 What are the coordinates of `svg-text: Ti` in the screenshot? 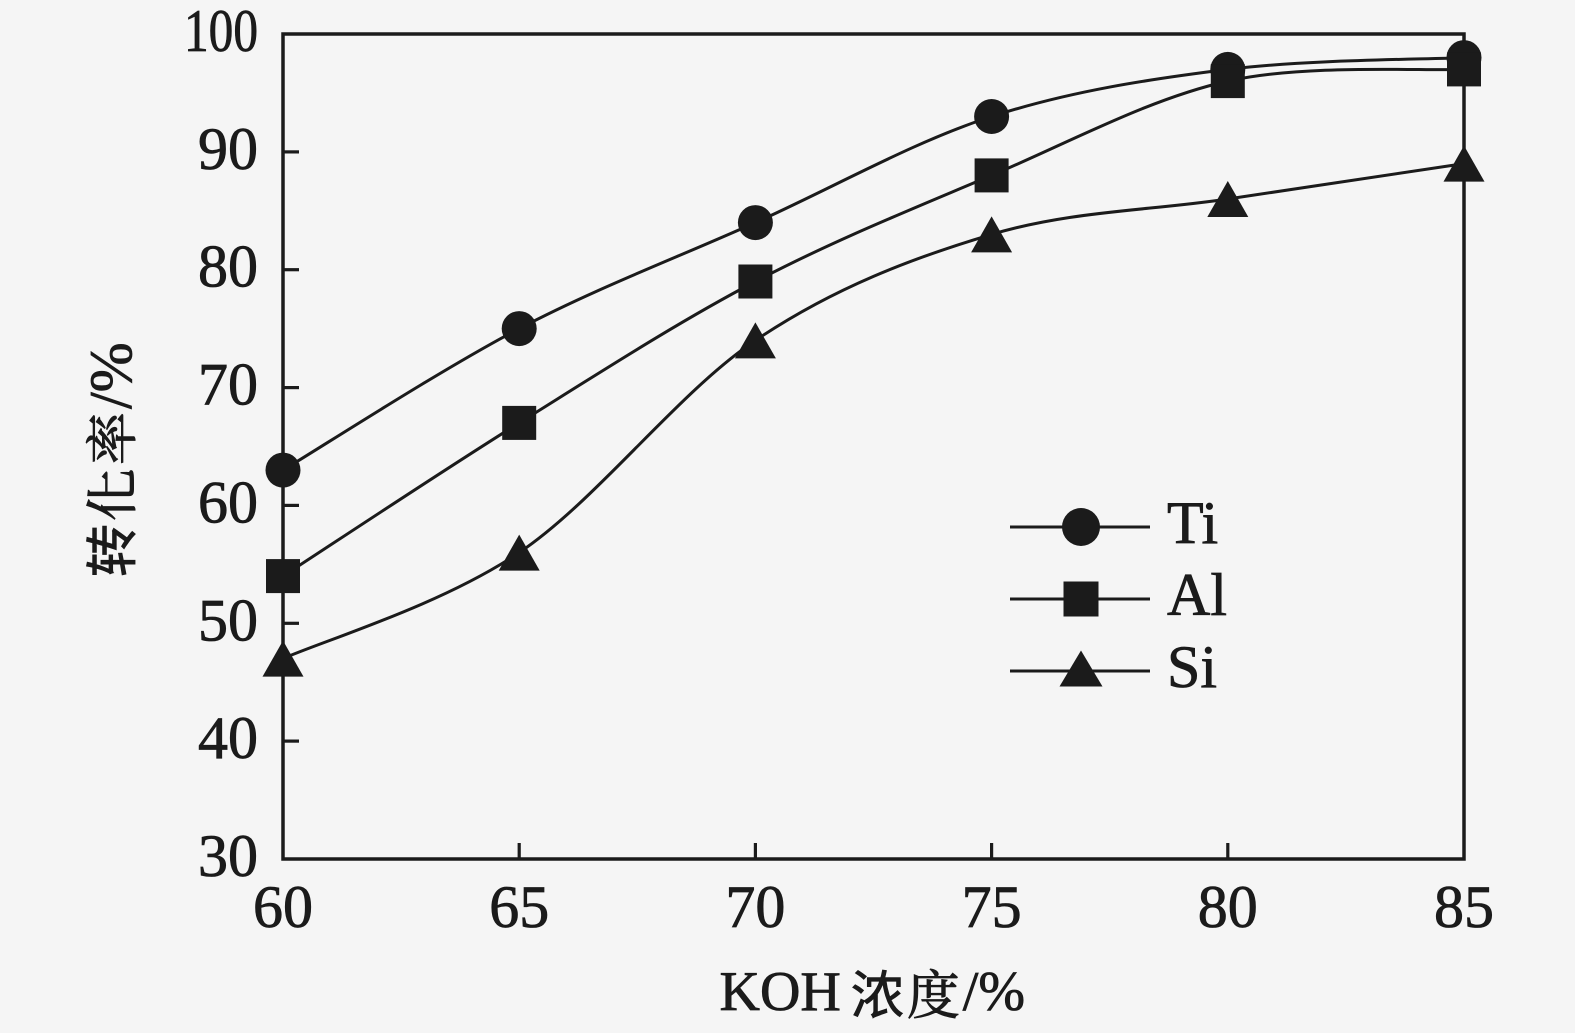 It's located at (1192, 523).